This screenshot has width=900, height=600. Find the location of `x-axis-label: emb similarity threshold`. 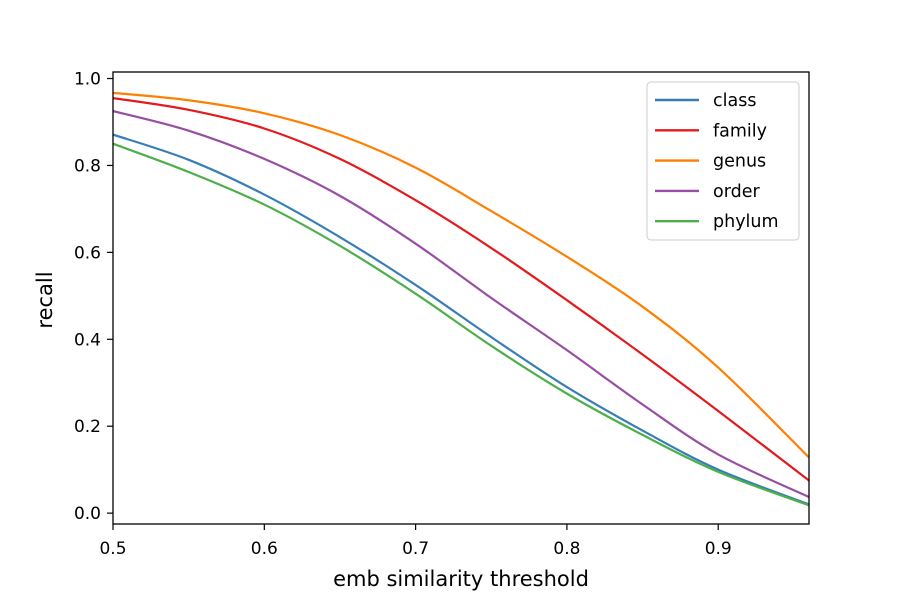

x-axis-label: emb similarity threshold is located at coordinates (461, 579).